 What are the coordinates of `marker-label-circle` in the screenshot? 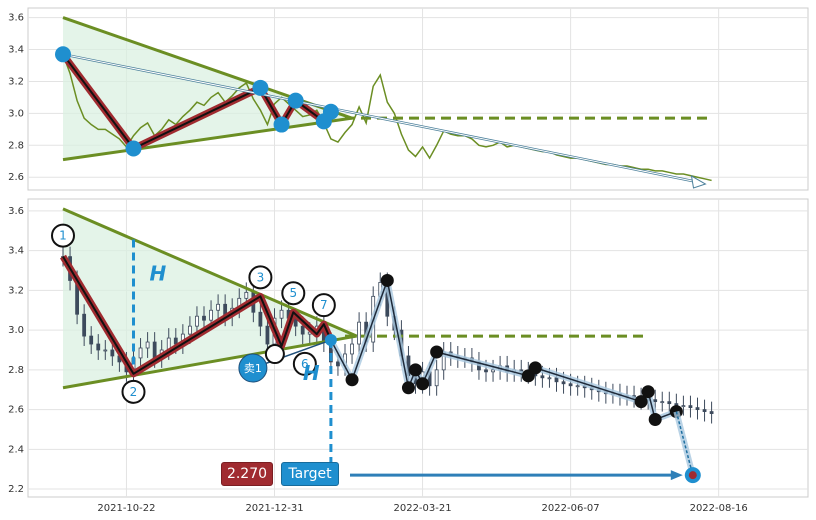 It's located at (304, 363).